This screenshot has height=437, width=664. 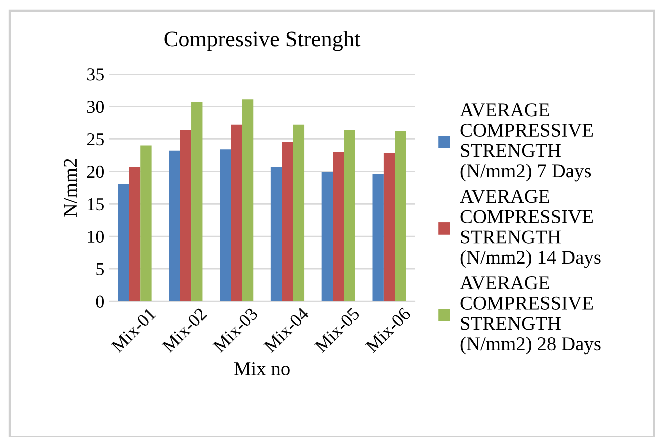 I want to click on y-tick-label: 20, so click(x=95, y=172).